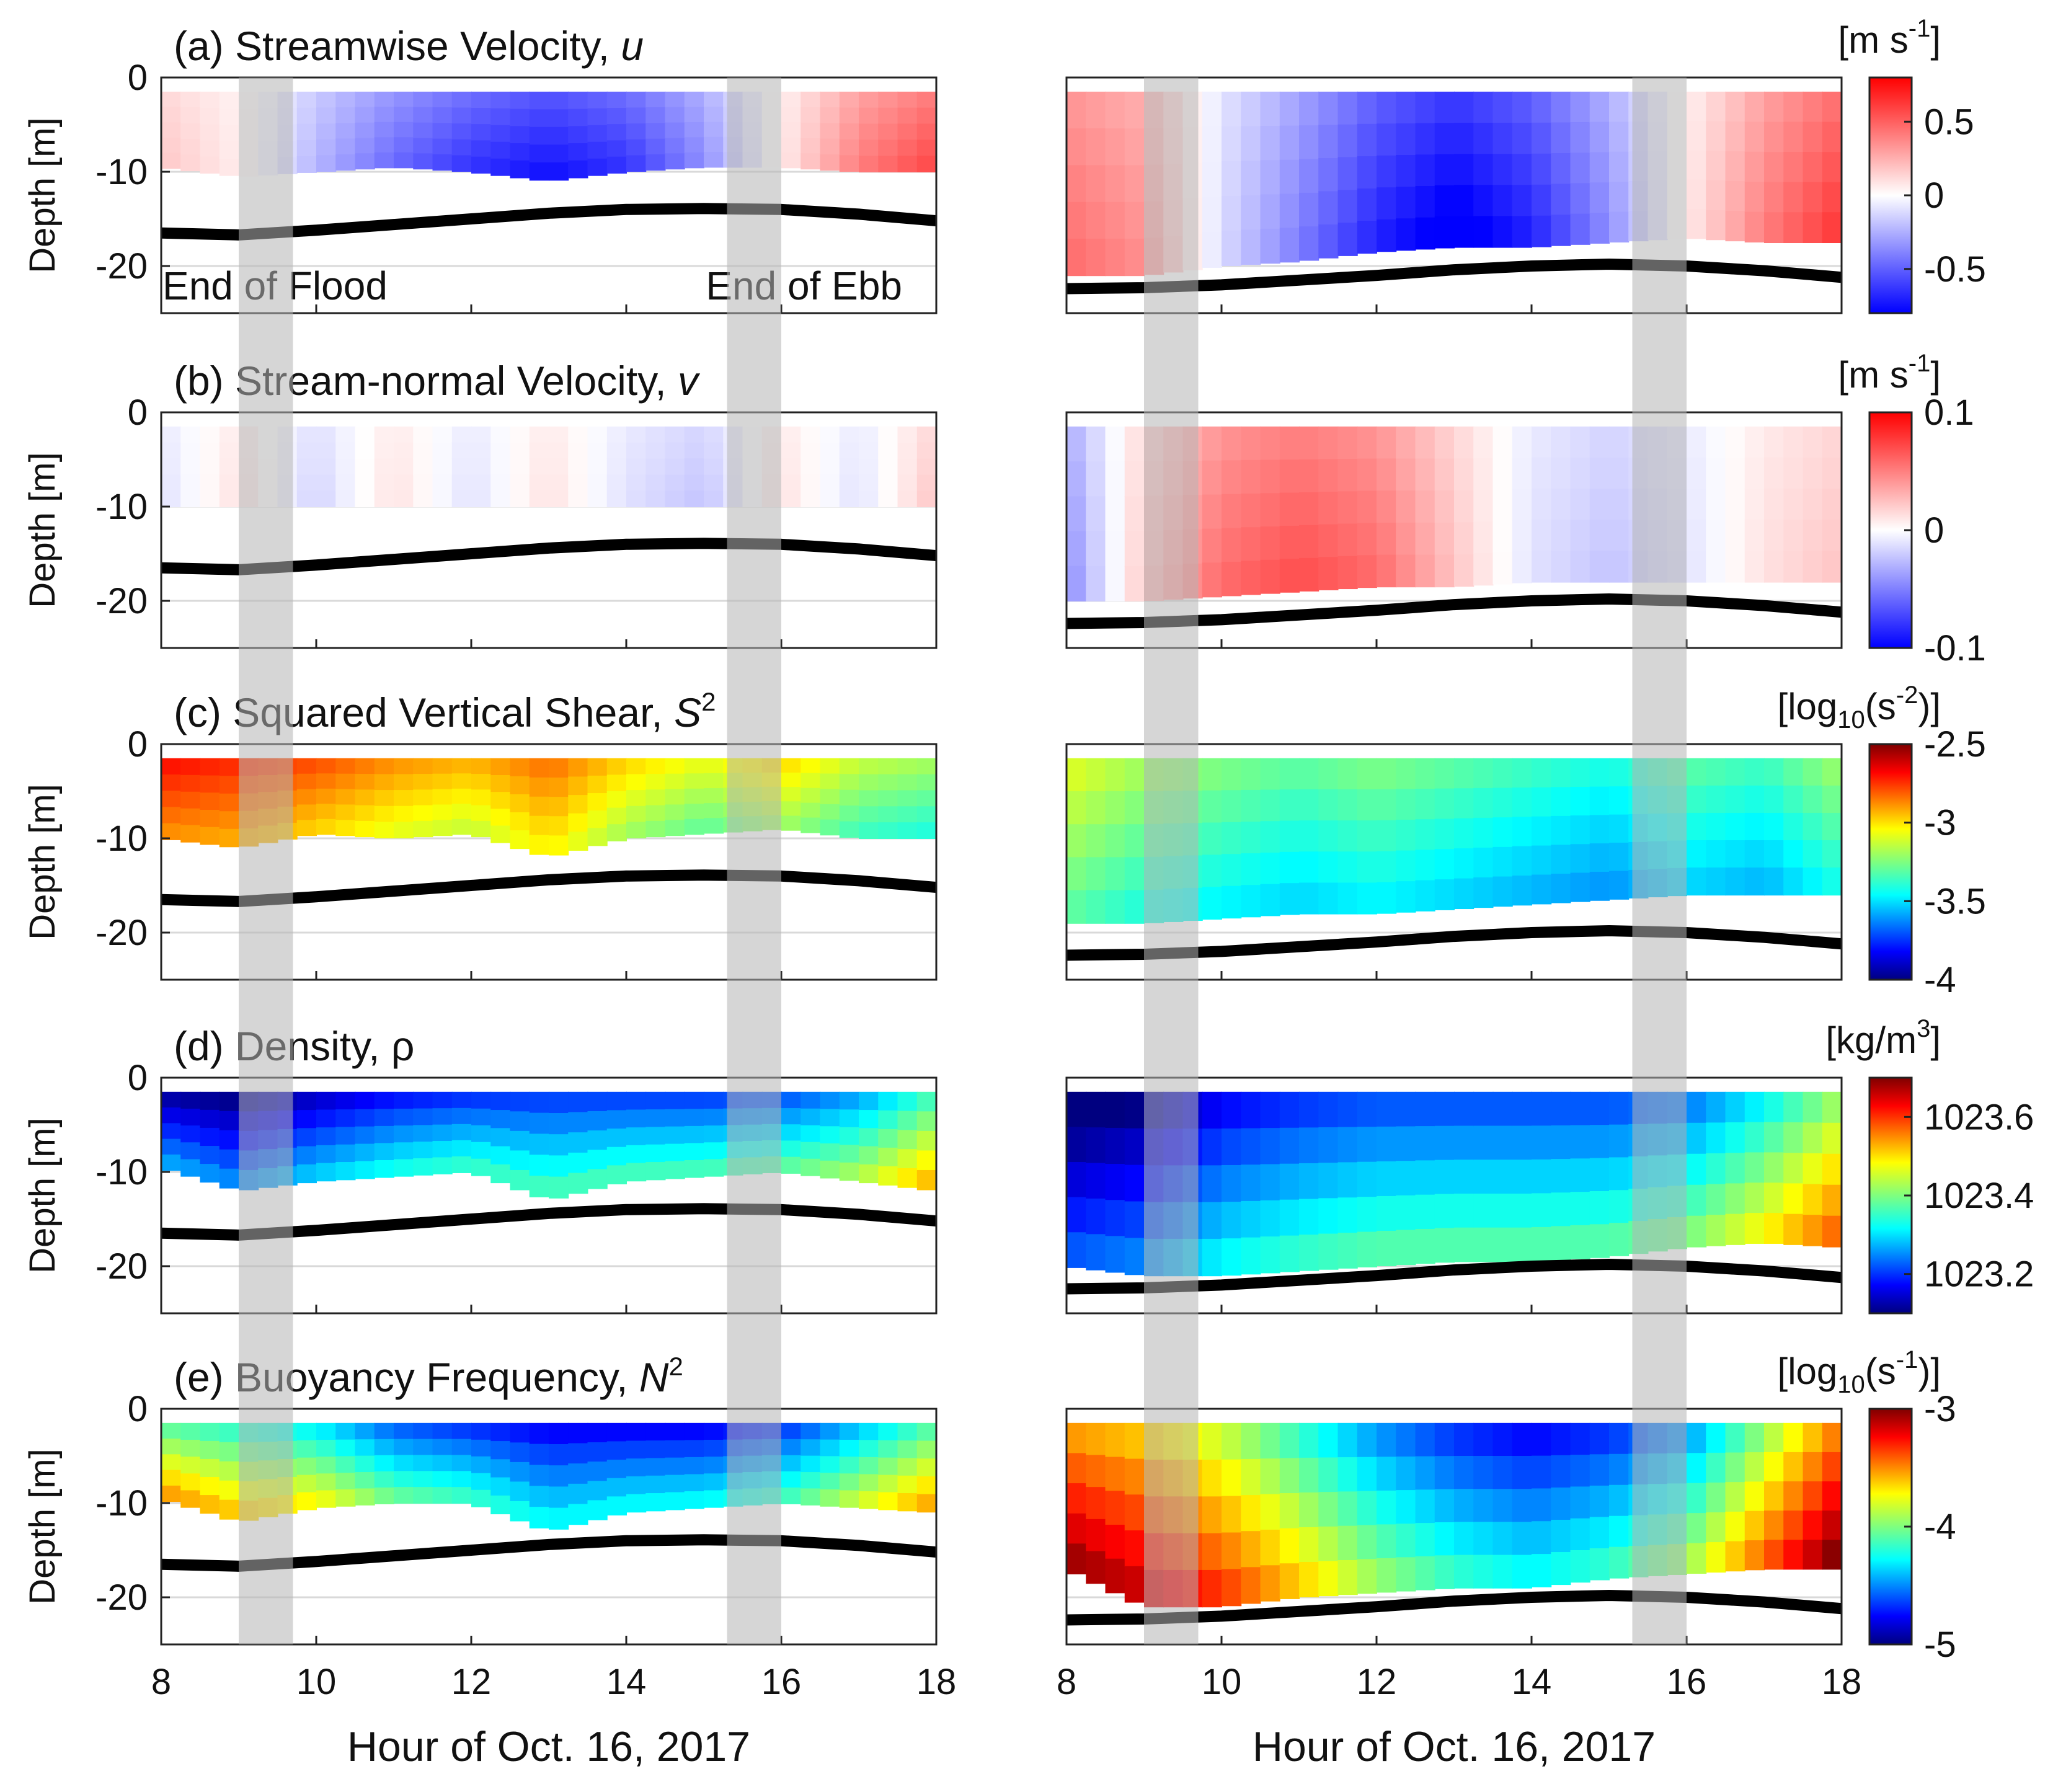  What do you see at coordinates (687, 712) in the screenshot?
I see `title-symbol: S` at bounding box center [687, 712].